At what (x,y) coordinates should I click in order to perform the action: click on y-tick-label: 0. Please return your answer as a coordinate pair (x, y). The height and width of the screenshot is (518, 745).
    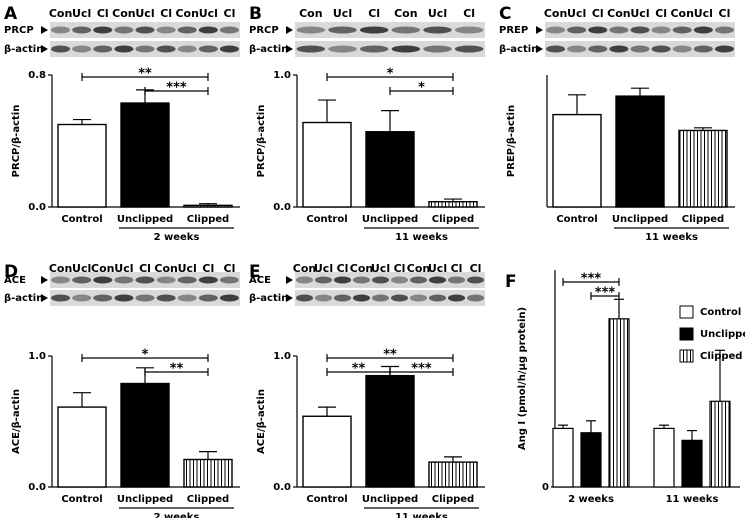
    Looking at the image, I should click on (545, 487).